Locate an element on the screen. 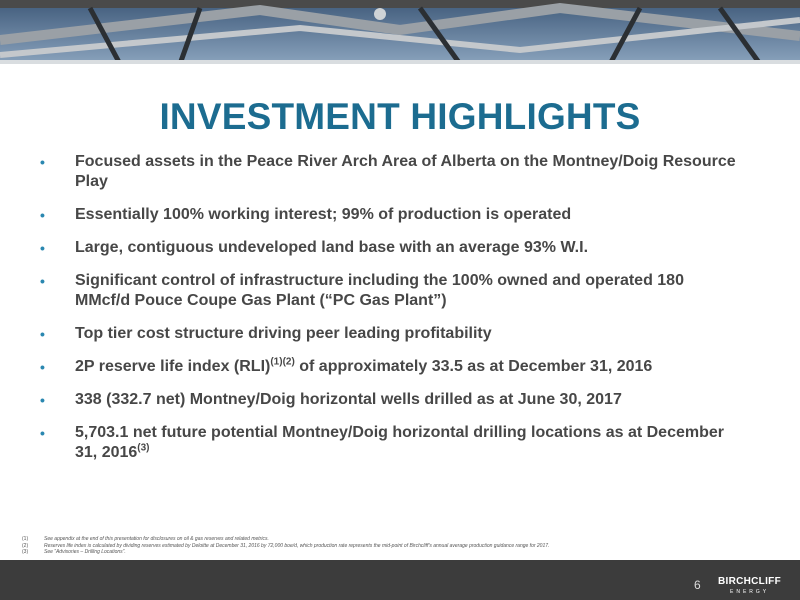 This screenshot has width=800, height=600. footnote-mark: (1) is located at coordinates (25, 539).